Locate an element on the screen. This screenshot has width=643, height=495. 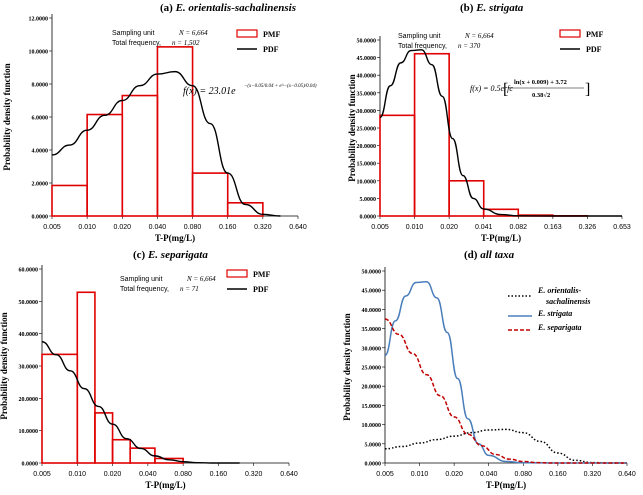
panel-title: (d) all taxa is located at coordinates (489, 255).